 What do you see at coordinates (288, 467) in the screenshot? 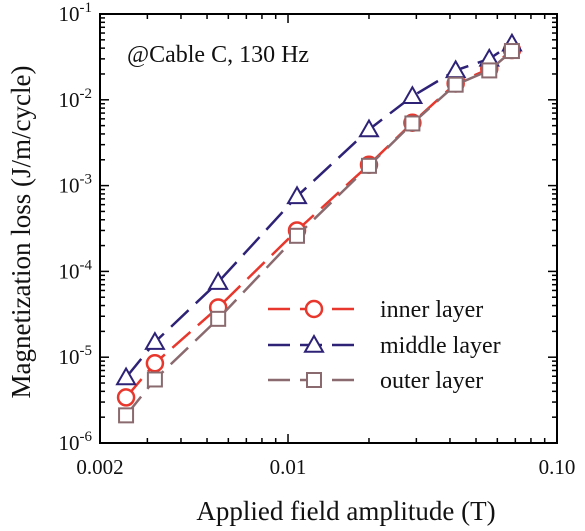
I see `x-tick-label: 0.01` at bounding box center [288, 467].